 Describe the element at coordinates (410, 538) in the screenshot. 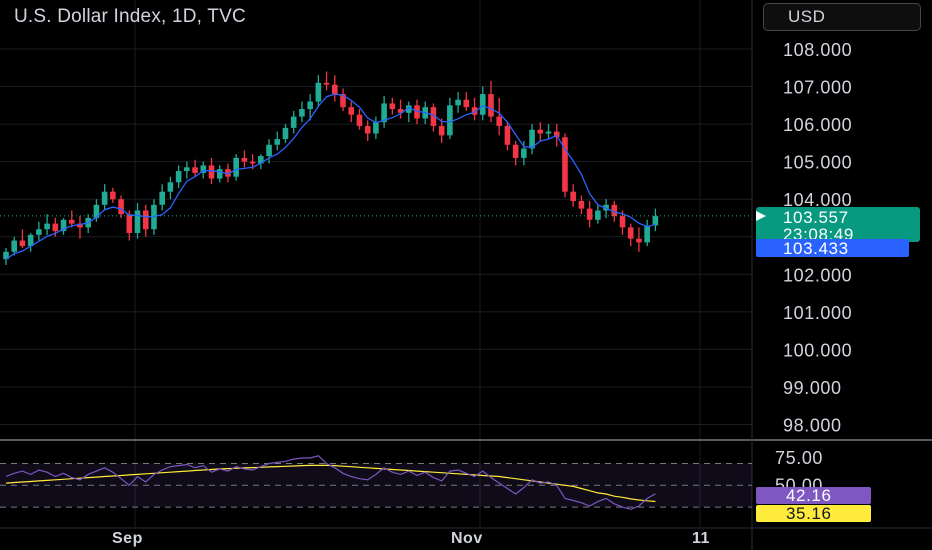

I see `time-axis: Sep Nov 11` at that location.